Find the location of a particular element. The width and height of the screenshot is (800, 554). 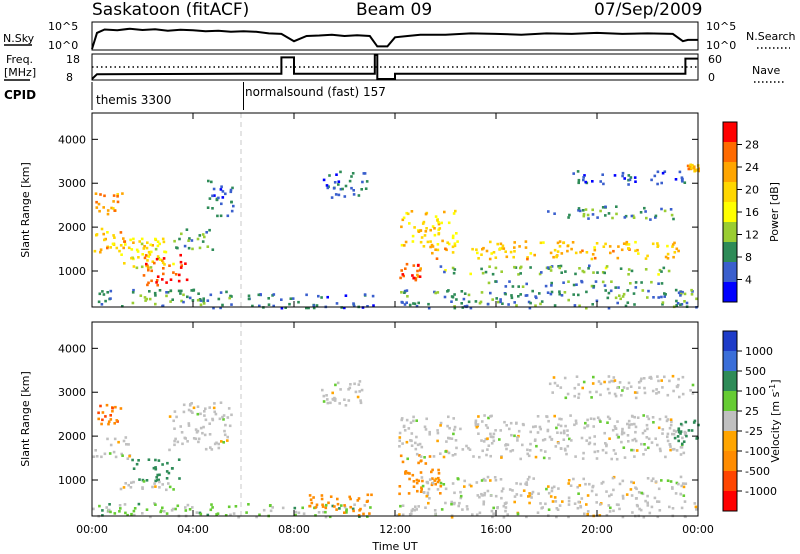

velocity-colorbar-label-end: ] is located at coordinates (775, 381).